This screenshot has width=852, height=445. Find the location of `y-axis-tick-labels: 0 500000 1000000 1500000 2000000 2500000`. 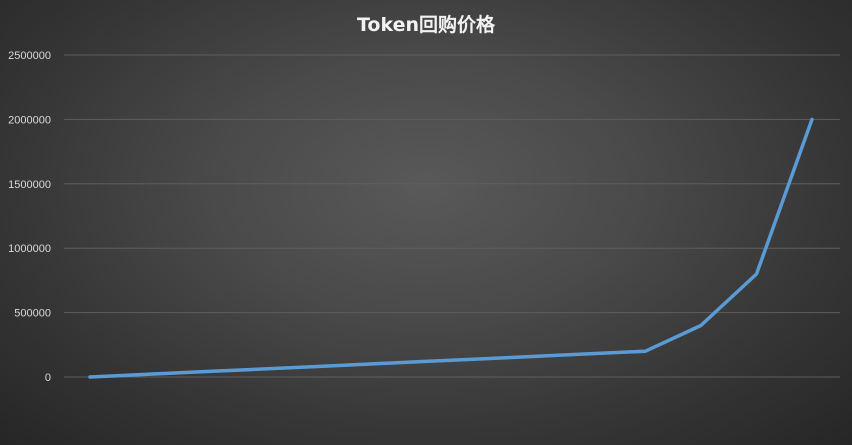

y-axis-tick-labels: 0 500000 1000000 1500000 2000000 2500000 is located at coordinates (29, 217).